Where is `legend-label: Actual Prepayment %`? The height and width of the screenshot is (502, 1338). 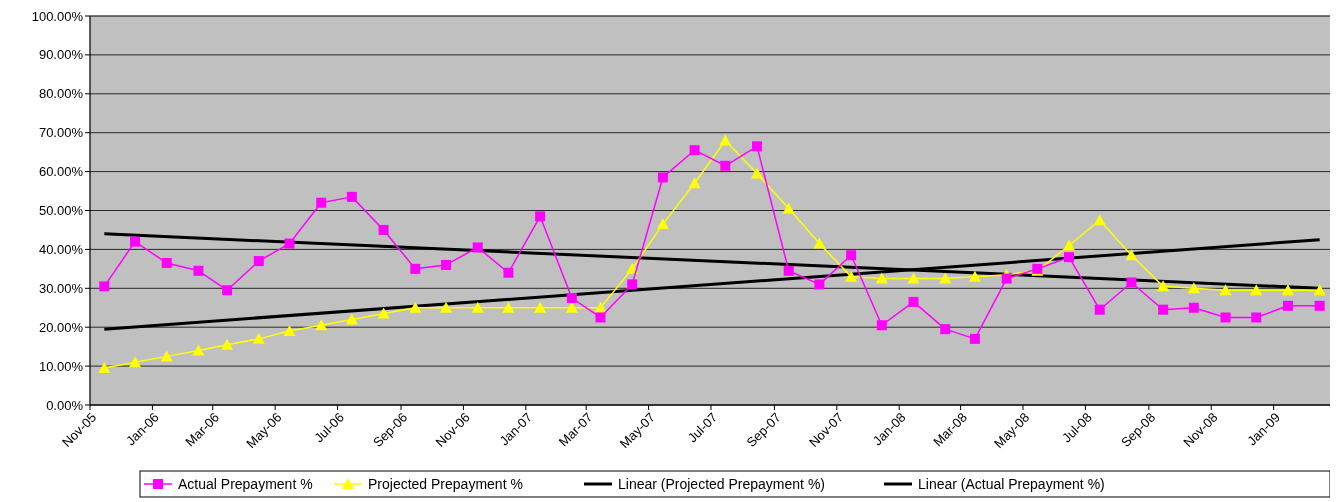 legend-label: Actual Prepayment % is located at coordinates (245, 483).